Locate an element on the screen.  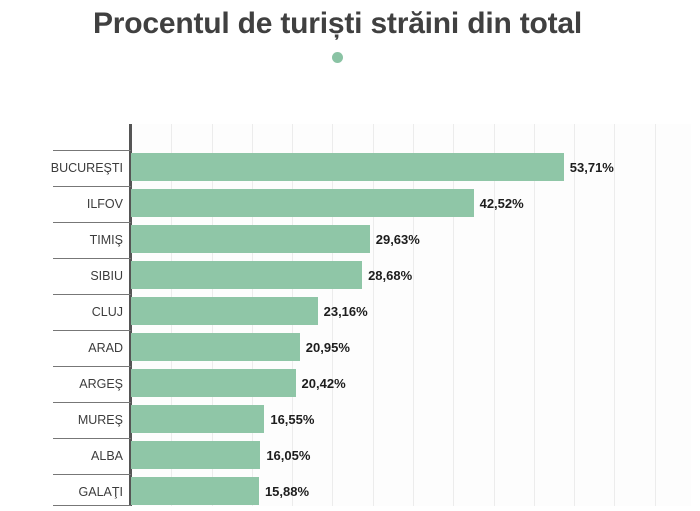
row-separator-bottom is located at coordinates (92, 505).